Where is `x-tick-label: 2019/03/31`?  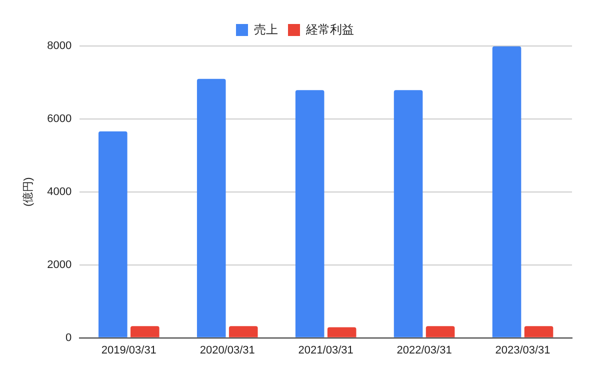
x-tick-label: 2019/03/31 is located at coordinates (128, 350).